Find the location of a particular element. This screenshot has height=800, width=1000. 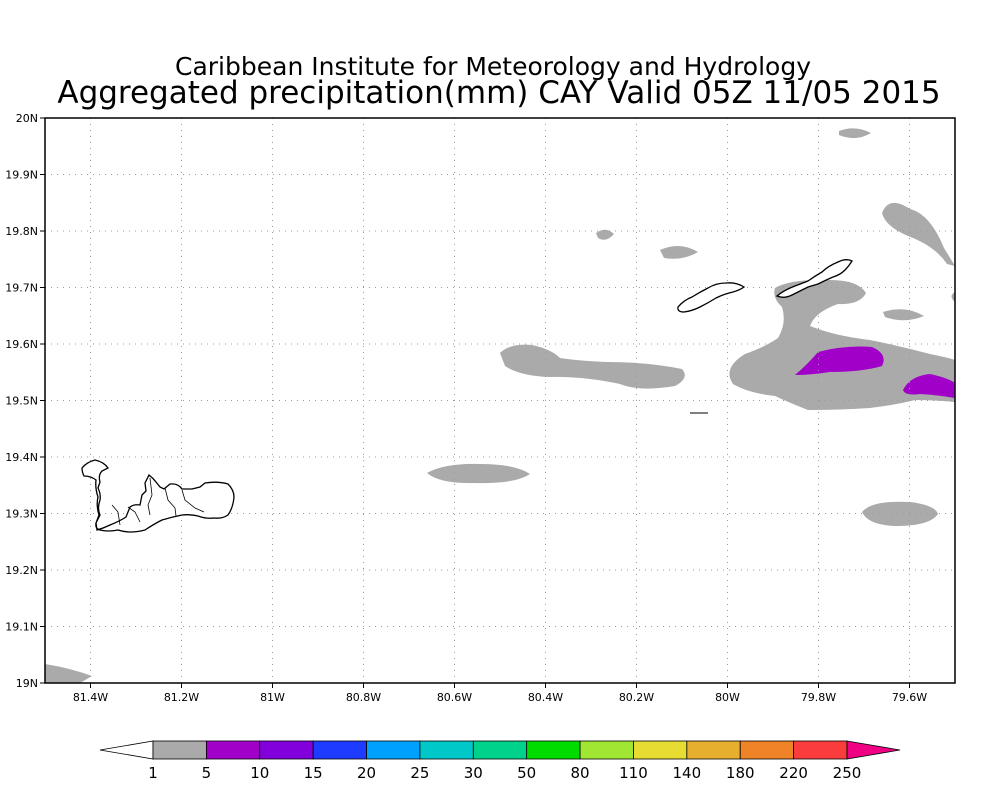

latitude-tick-label: 20N is located at coordinates (27, 118).